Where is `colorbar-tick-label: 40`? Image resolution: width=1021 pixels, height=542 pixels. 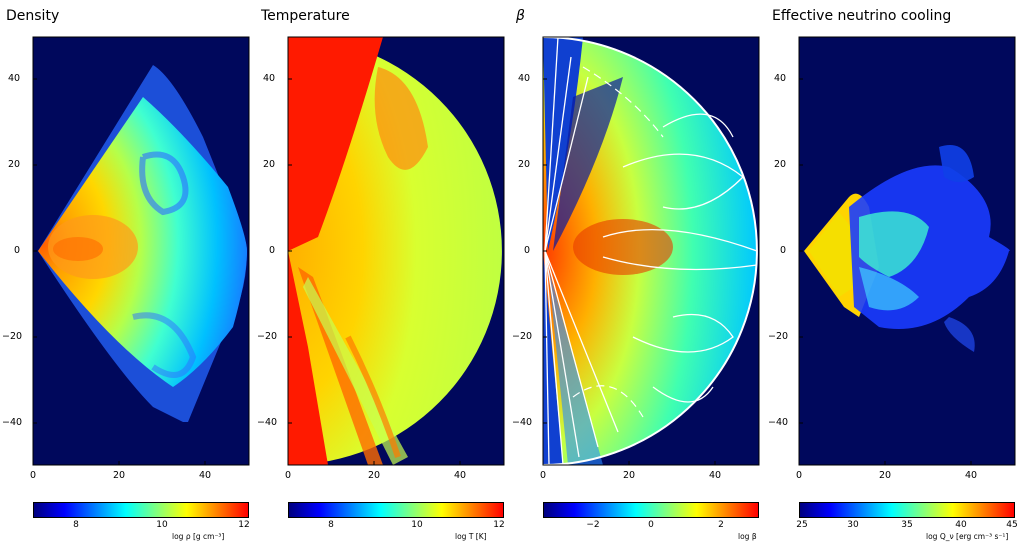
colorbar-tick-label: 40 is located at coordinates (961, 525).